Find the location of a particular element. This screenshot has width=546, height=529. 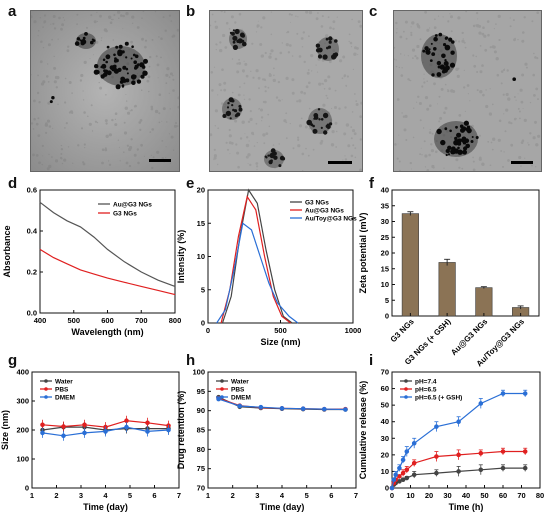

panel-label-e: e is located at coordinates (190, 183).